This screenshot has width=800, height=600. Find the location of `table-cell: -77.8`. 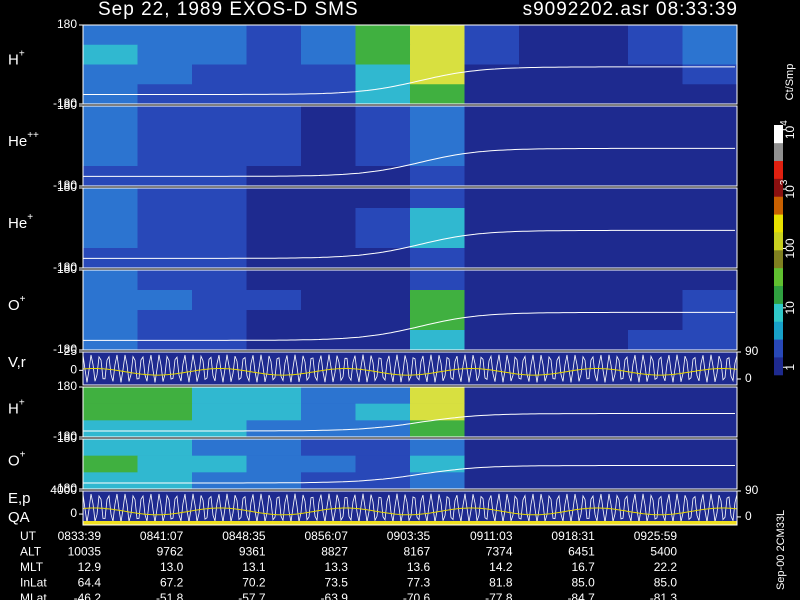

table-cell: -77.8 is located at coordinates (499, 595).